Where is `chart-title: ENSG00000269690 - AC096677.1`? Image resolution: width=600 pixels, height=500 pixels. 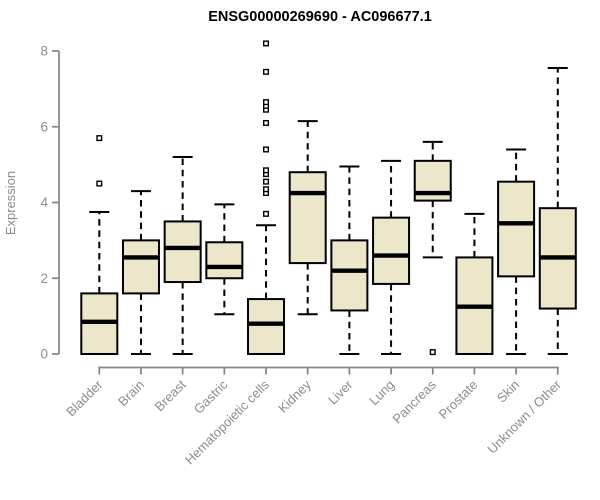
chart-title: ENSG00000269690 - AC096677.1 is located at coordinates (320, 17).